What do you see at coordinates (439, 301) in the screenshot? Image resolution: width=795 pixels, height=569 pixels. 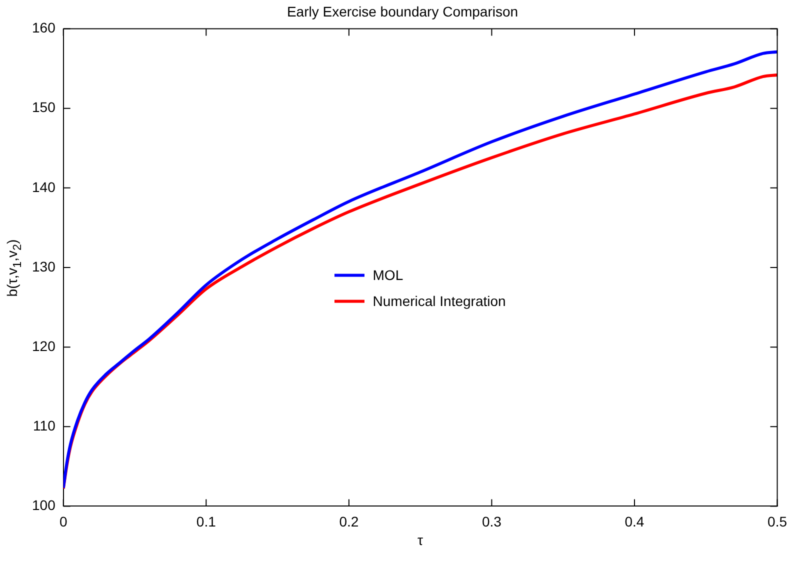 I see `legend-label: Numerical Integration` at bounding box center [439, 301].